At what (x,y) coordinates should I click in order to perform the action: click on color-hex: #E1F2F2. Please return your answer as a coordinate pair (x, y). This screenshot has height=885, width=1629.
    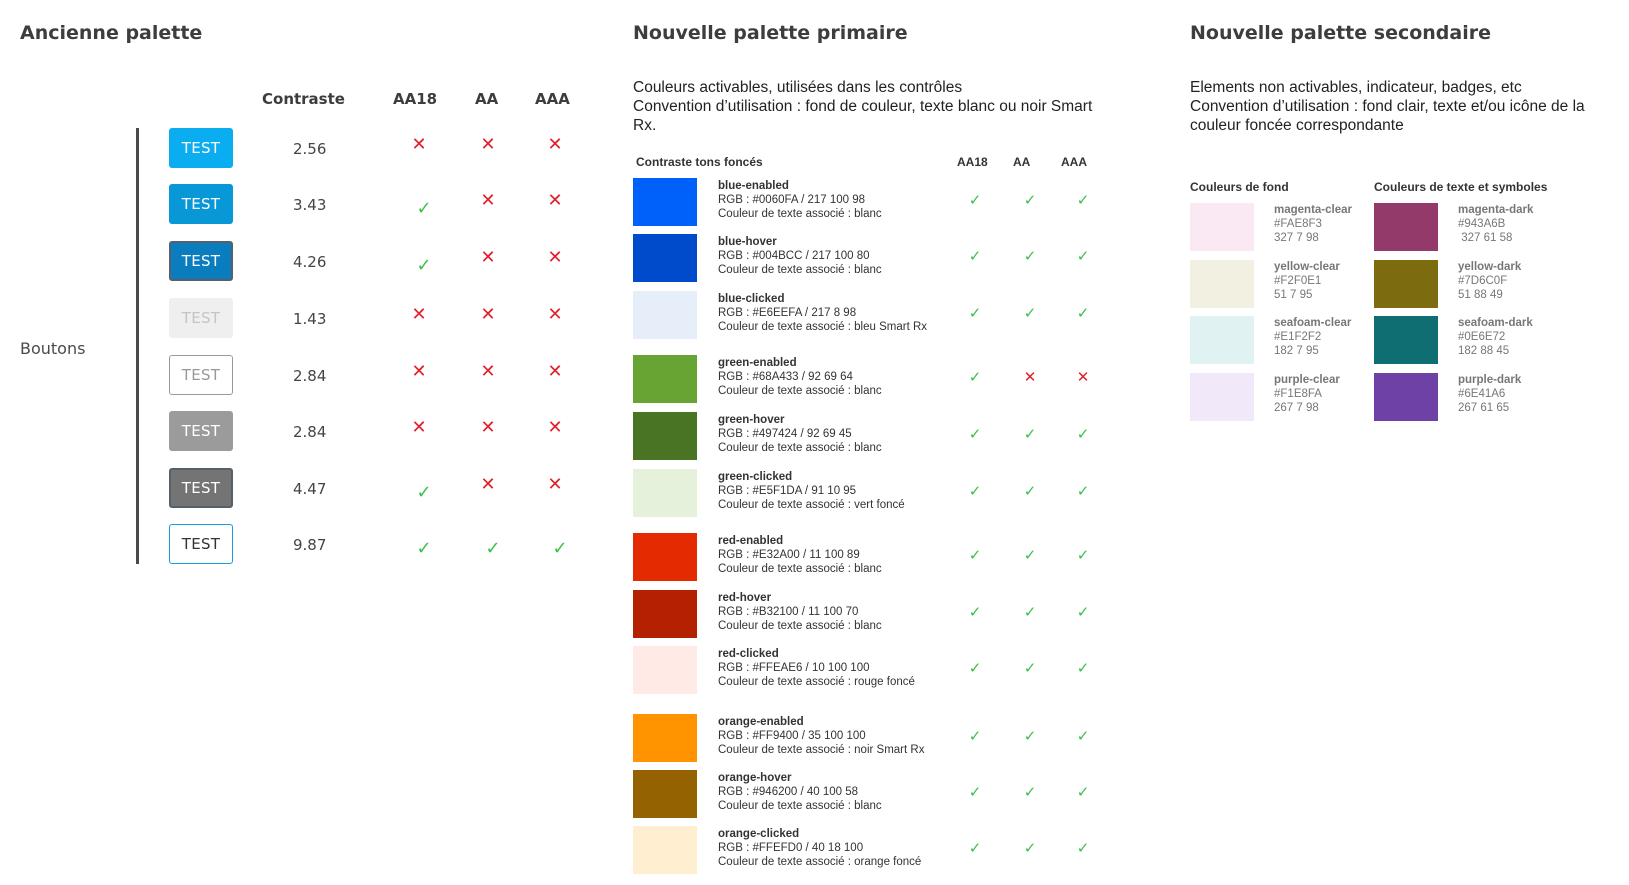
    Looking at the image, I should click on (1298, 337).